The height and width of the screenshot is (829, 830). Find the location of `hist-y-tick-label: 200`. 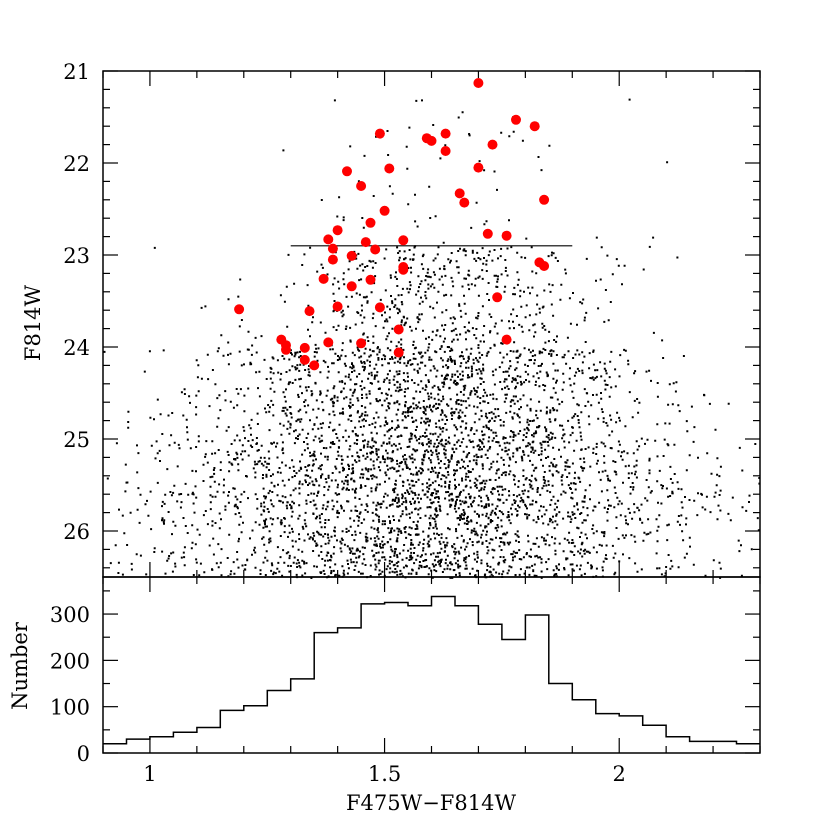

hist-y-tick-label: 200 is located at coordinates (70, 661).